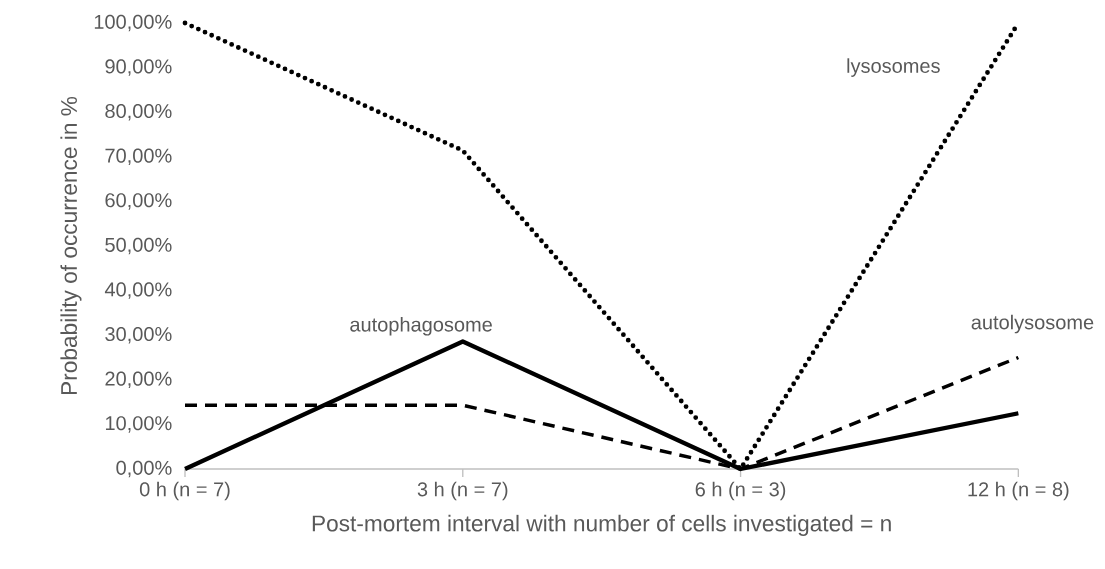 This screenshot has width=1105, height=569. What do you see at coordinates (138, 112) in the screenshot?
I see `y-tick-label: 80,00%` at bounding box center [138, 112].